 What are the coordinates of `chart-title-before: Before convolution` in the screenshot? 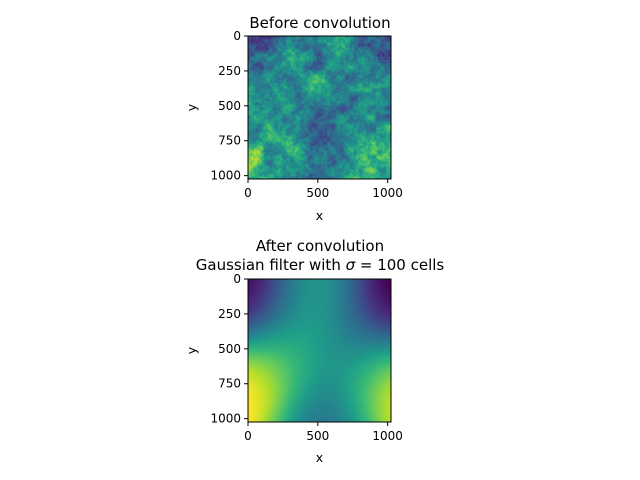 It's located at (319, 23).